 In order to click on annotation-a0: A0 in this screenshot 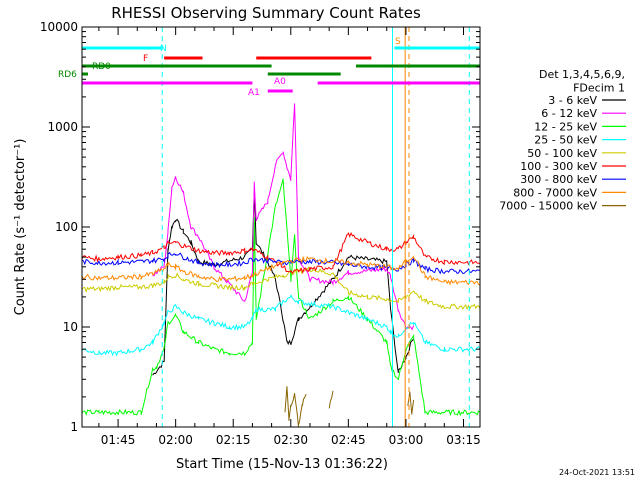, I will do `click(280, 82)`.